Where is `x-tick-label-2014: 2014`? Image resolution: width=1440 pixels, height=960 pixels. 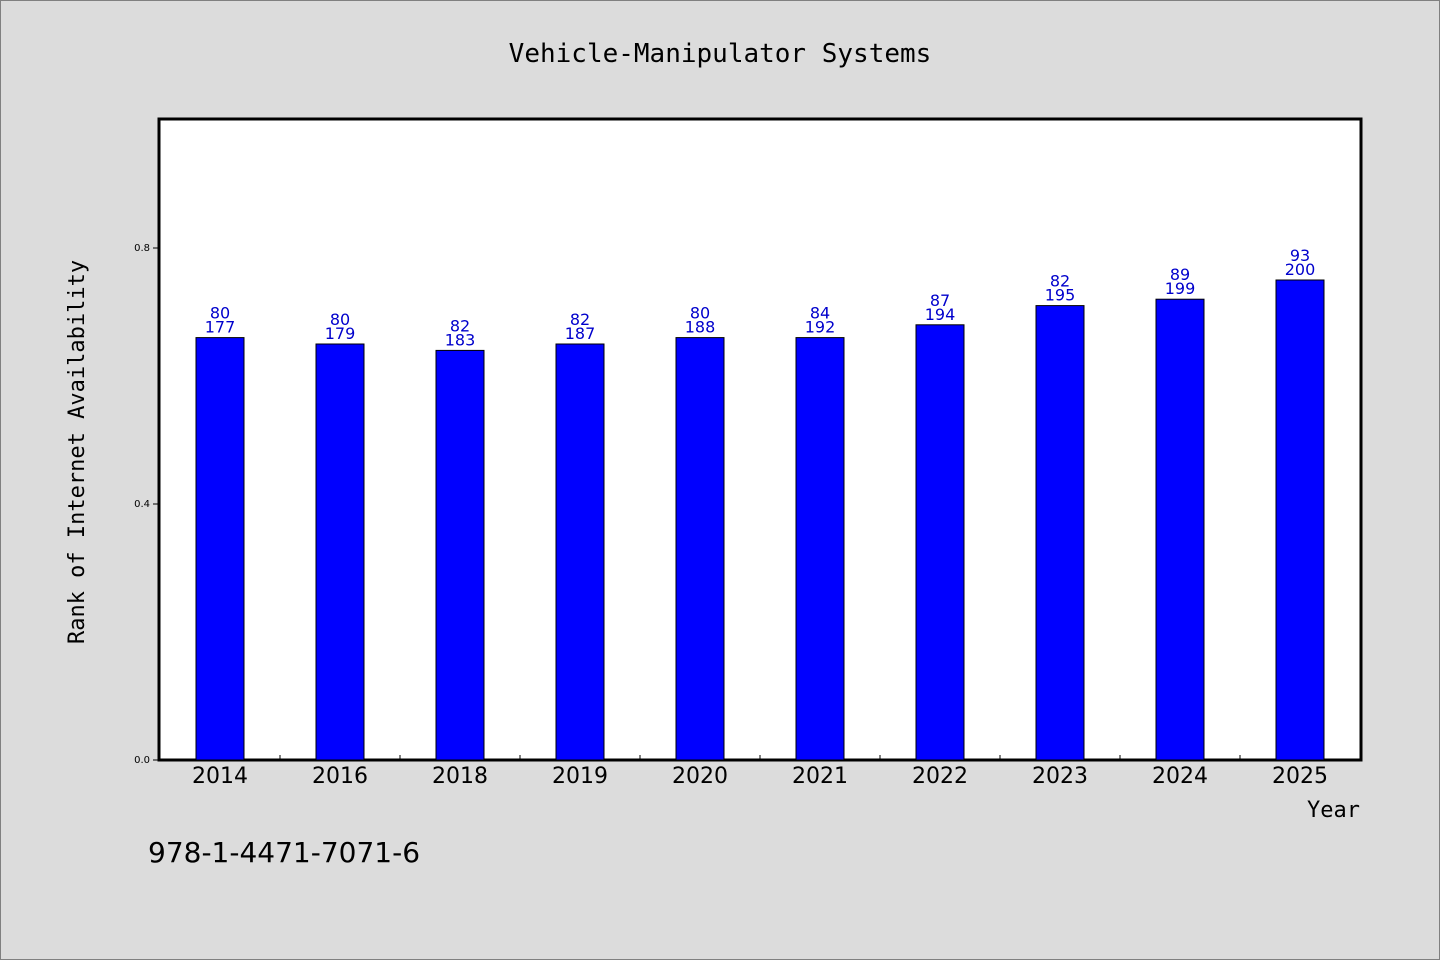
x-tick-label-2014: 2014 is located at coordinates (220, 776).